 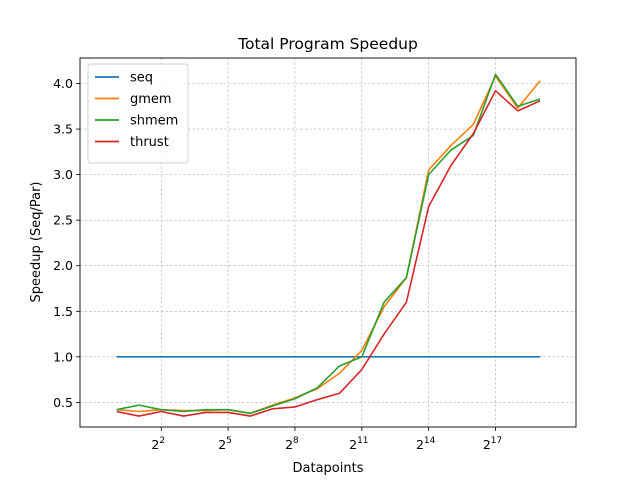 What do you see at coordinates (327, 44) in the screenshot?
I see `chart-title: Total Program Speedup` at bounding box center [327, 44].